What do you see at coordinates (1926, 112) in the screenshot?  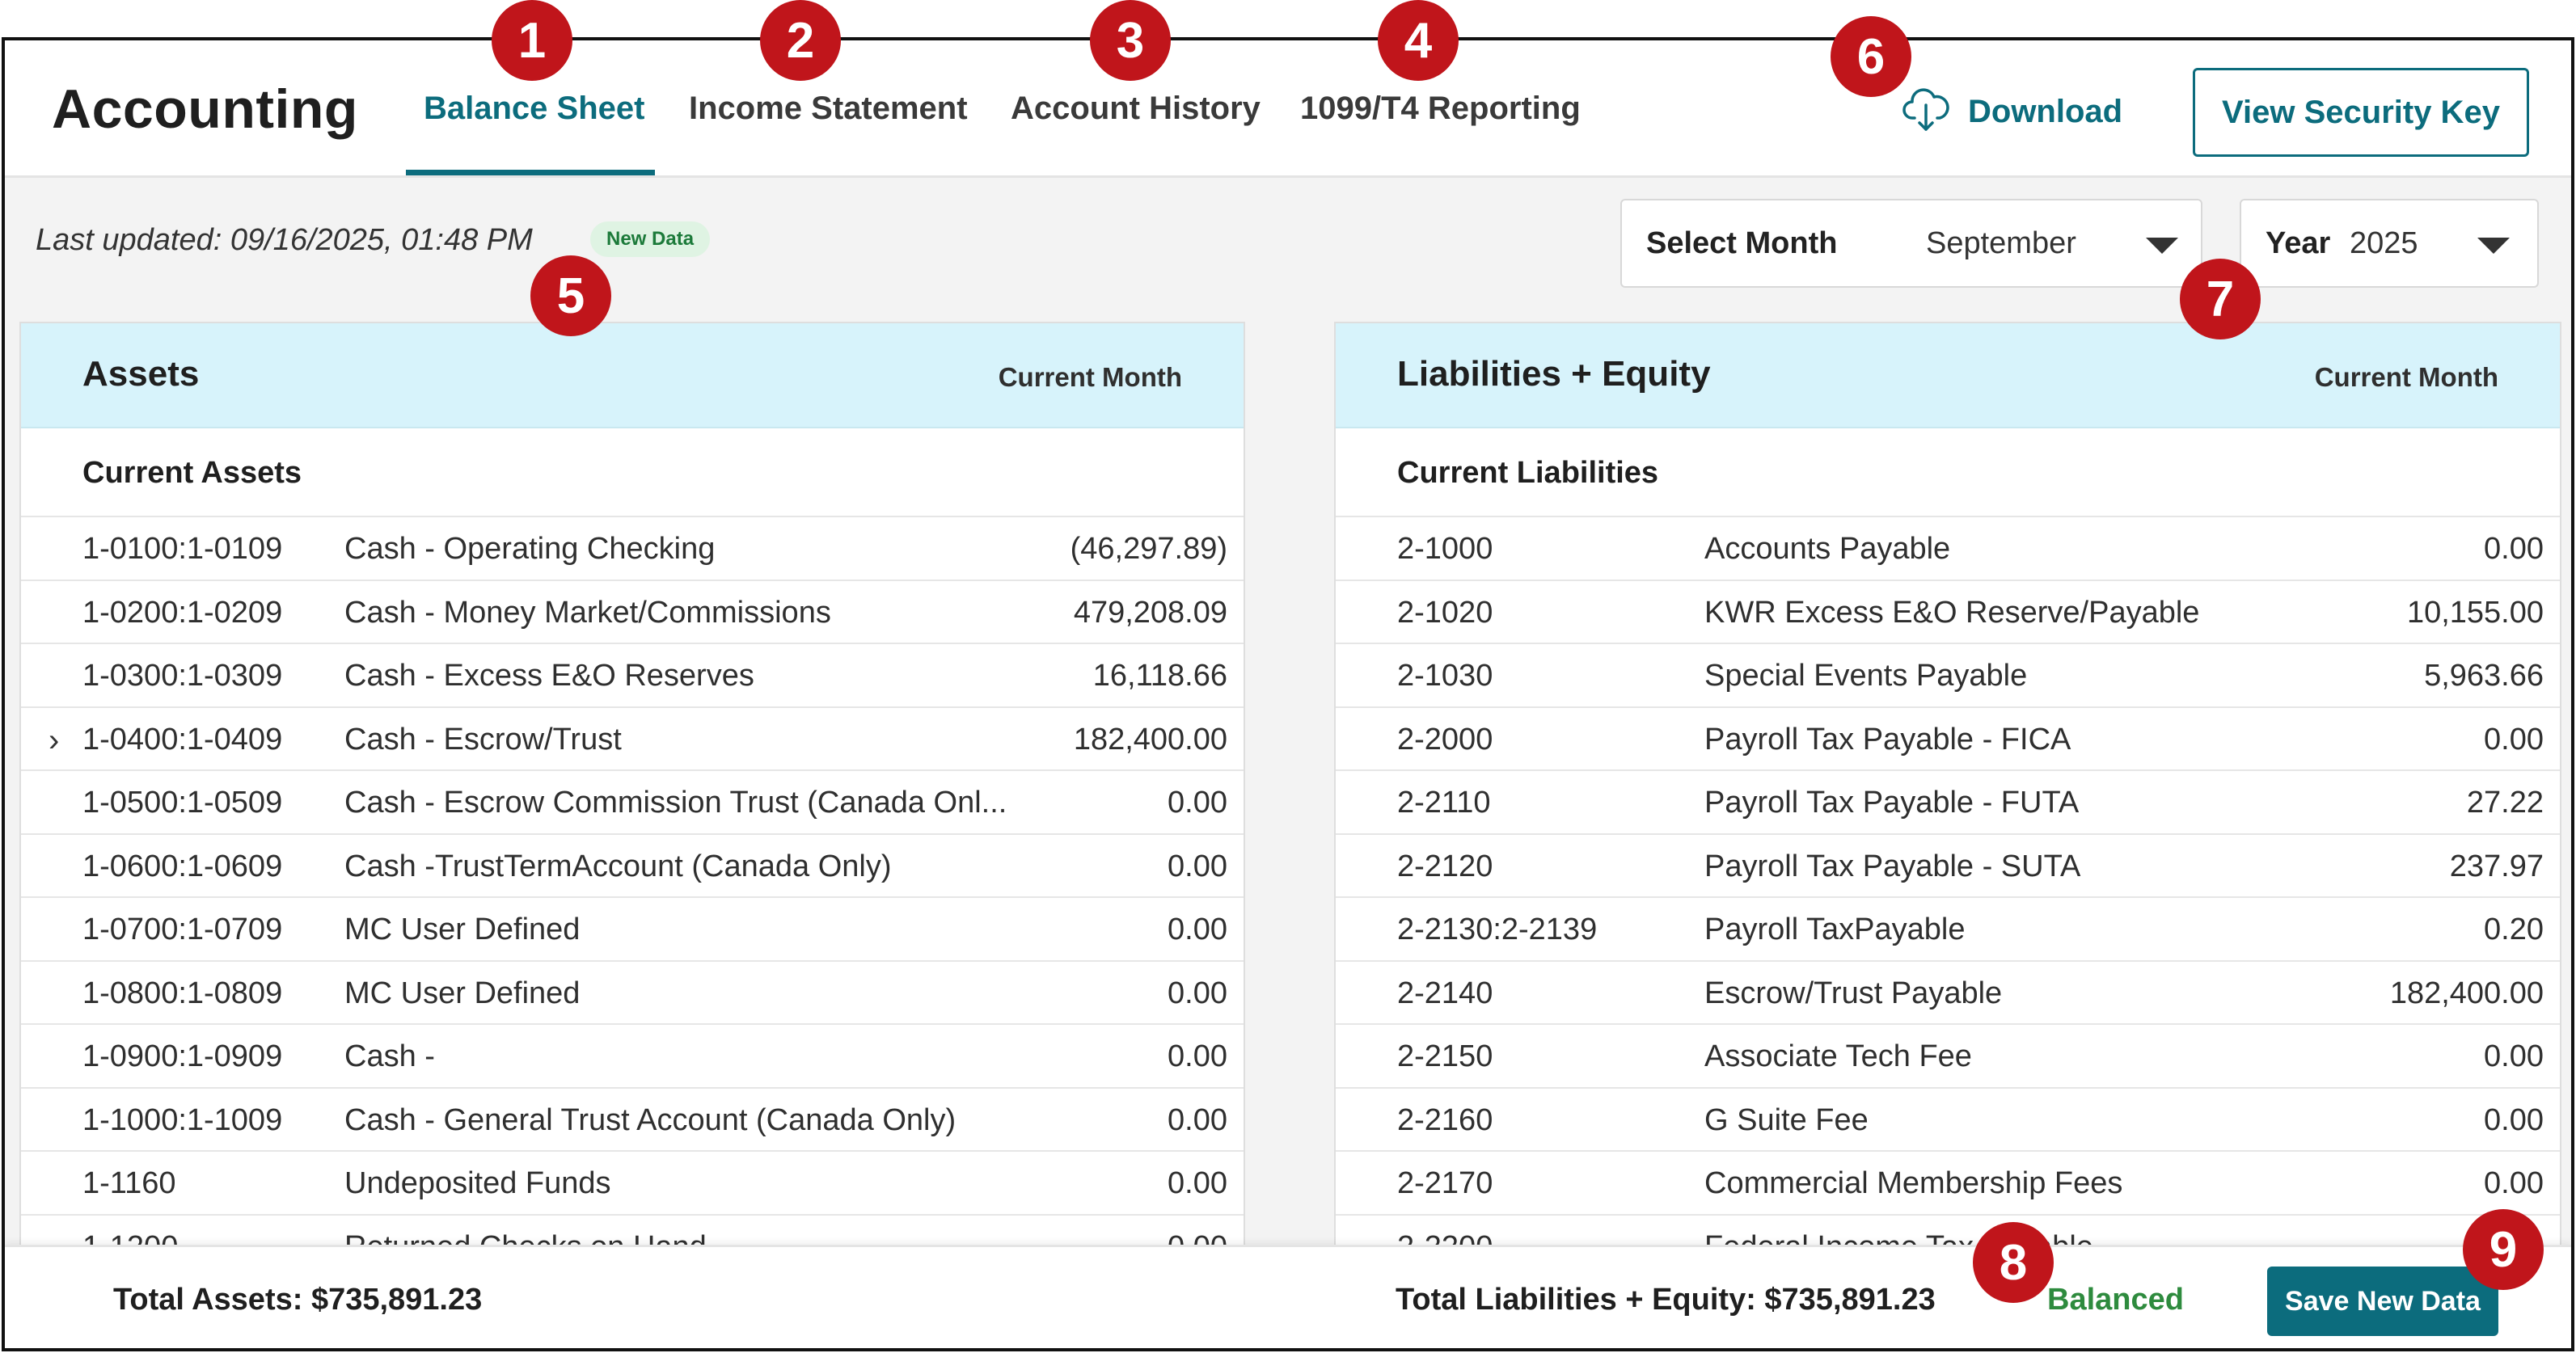 I see `cloud-download-icon` at bounding box center [1926, 112].